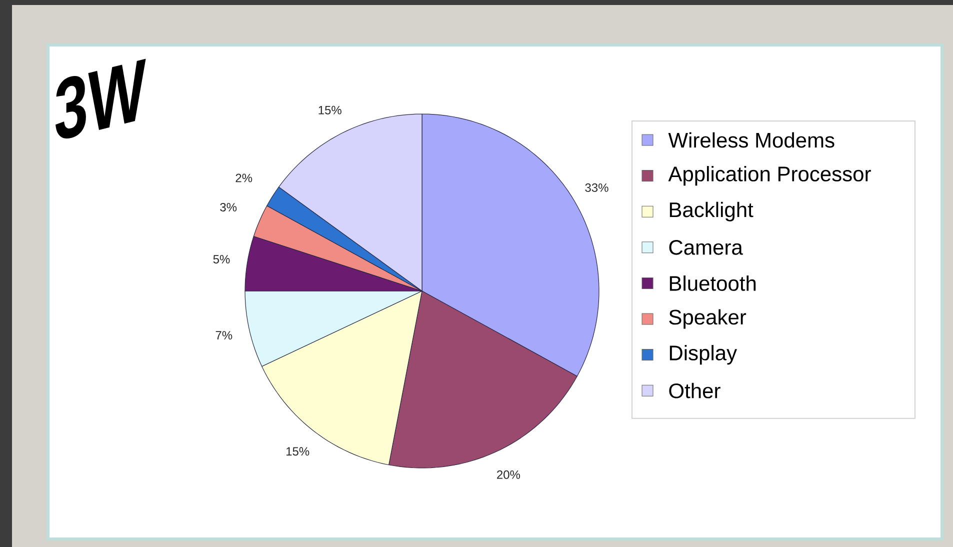 The width and height of the screenshot is (953, 547). What do you see at coordinates (228, 207) in the screenshot?
I see `data-label: 3%` at bounding box center [228, 207].